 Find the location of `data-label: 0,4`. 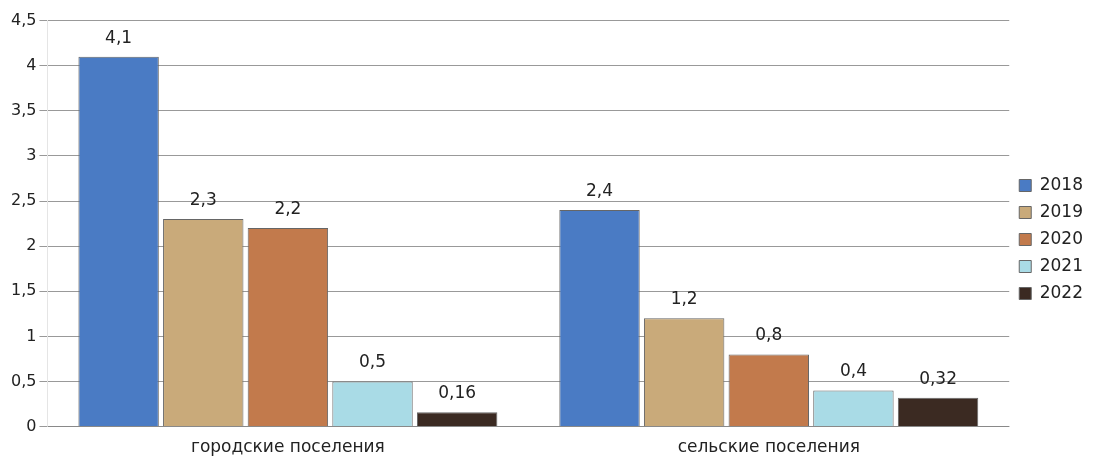

data-label: 0,4 is located at coordinates (853, 370).